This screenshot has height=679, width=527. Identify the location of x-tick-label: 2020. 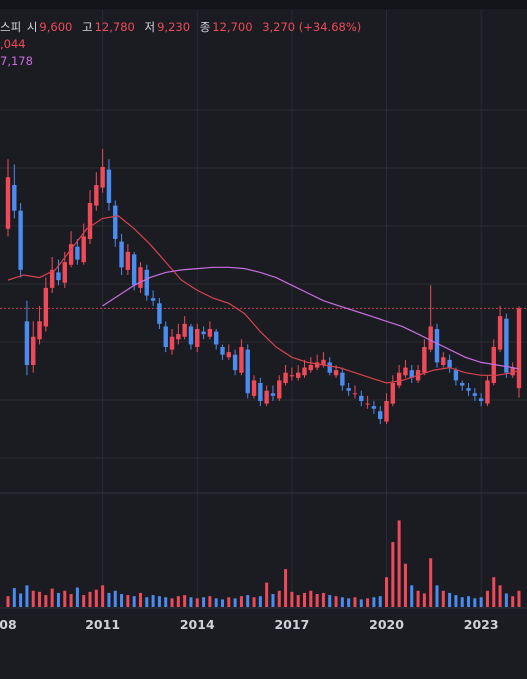
(386, 624).